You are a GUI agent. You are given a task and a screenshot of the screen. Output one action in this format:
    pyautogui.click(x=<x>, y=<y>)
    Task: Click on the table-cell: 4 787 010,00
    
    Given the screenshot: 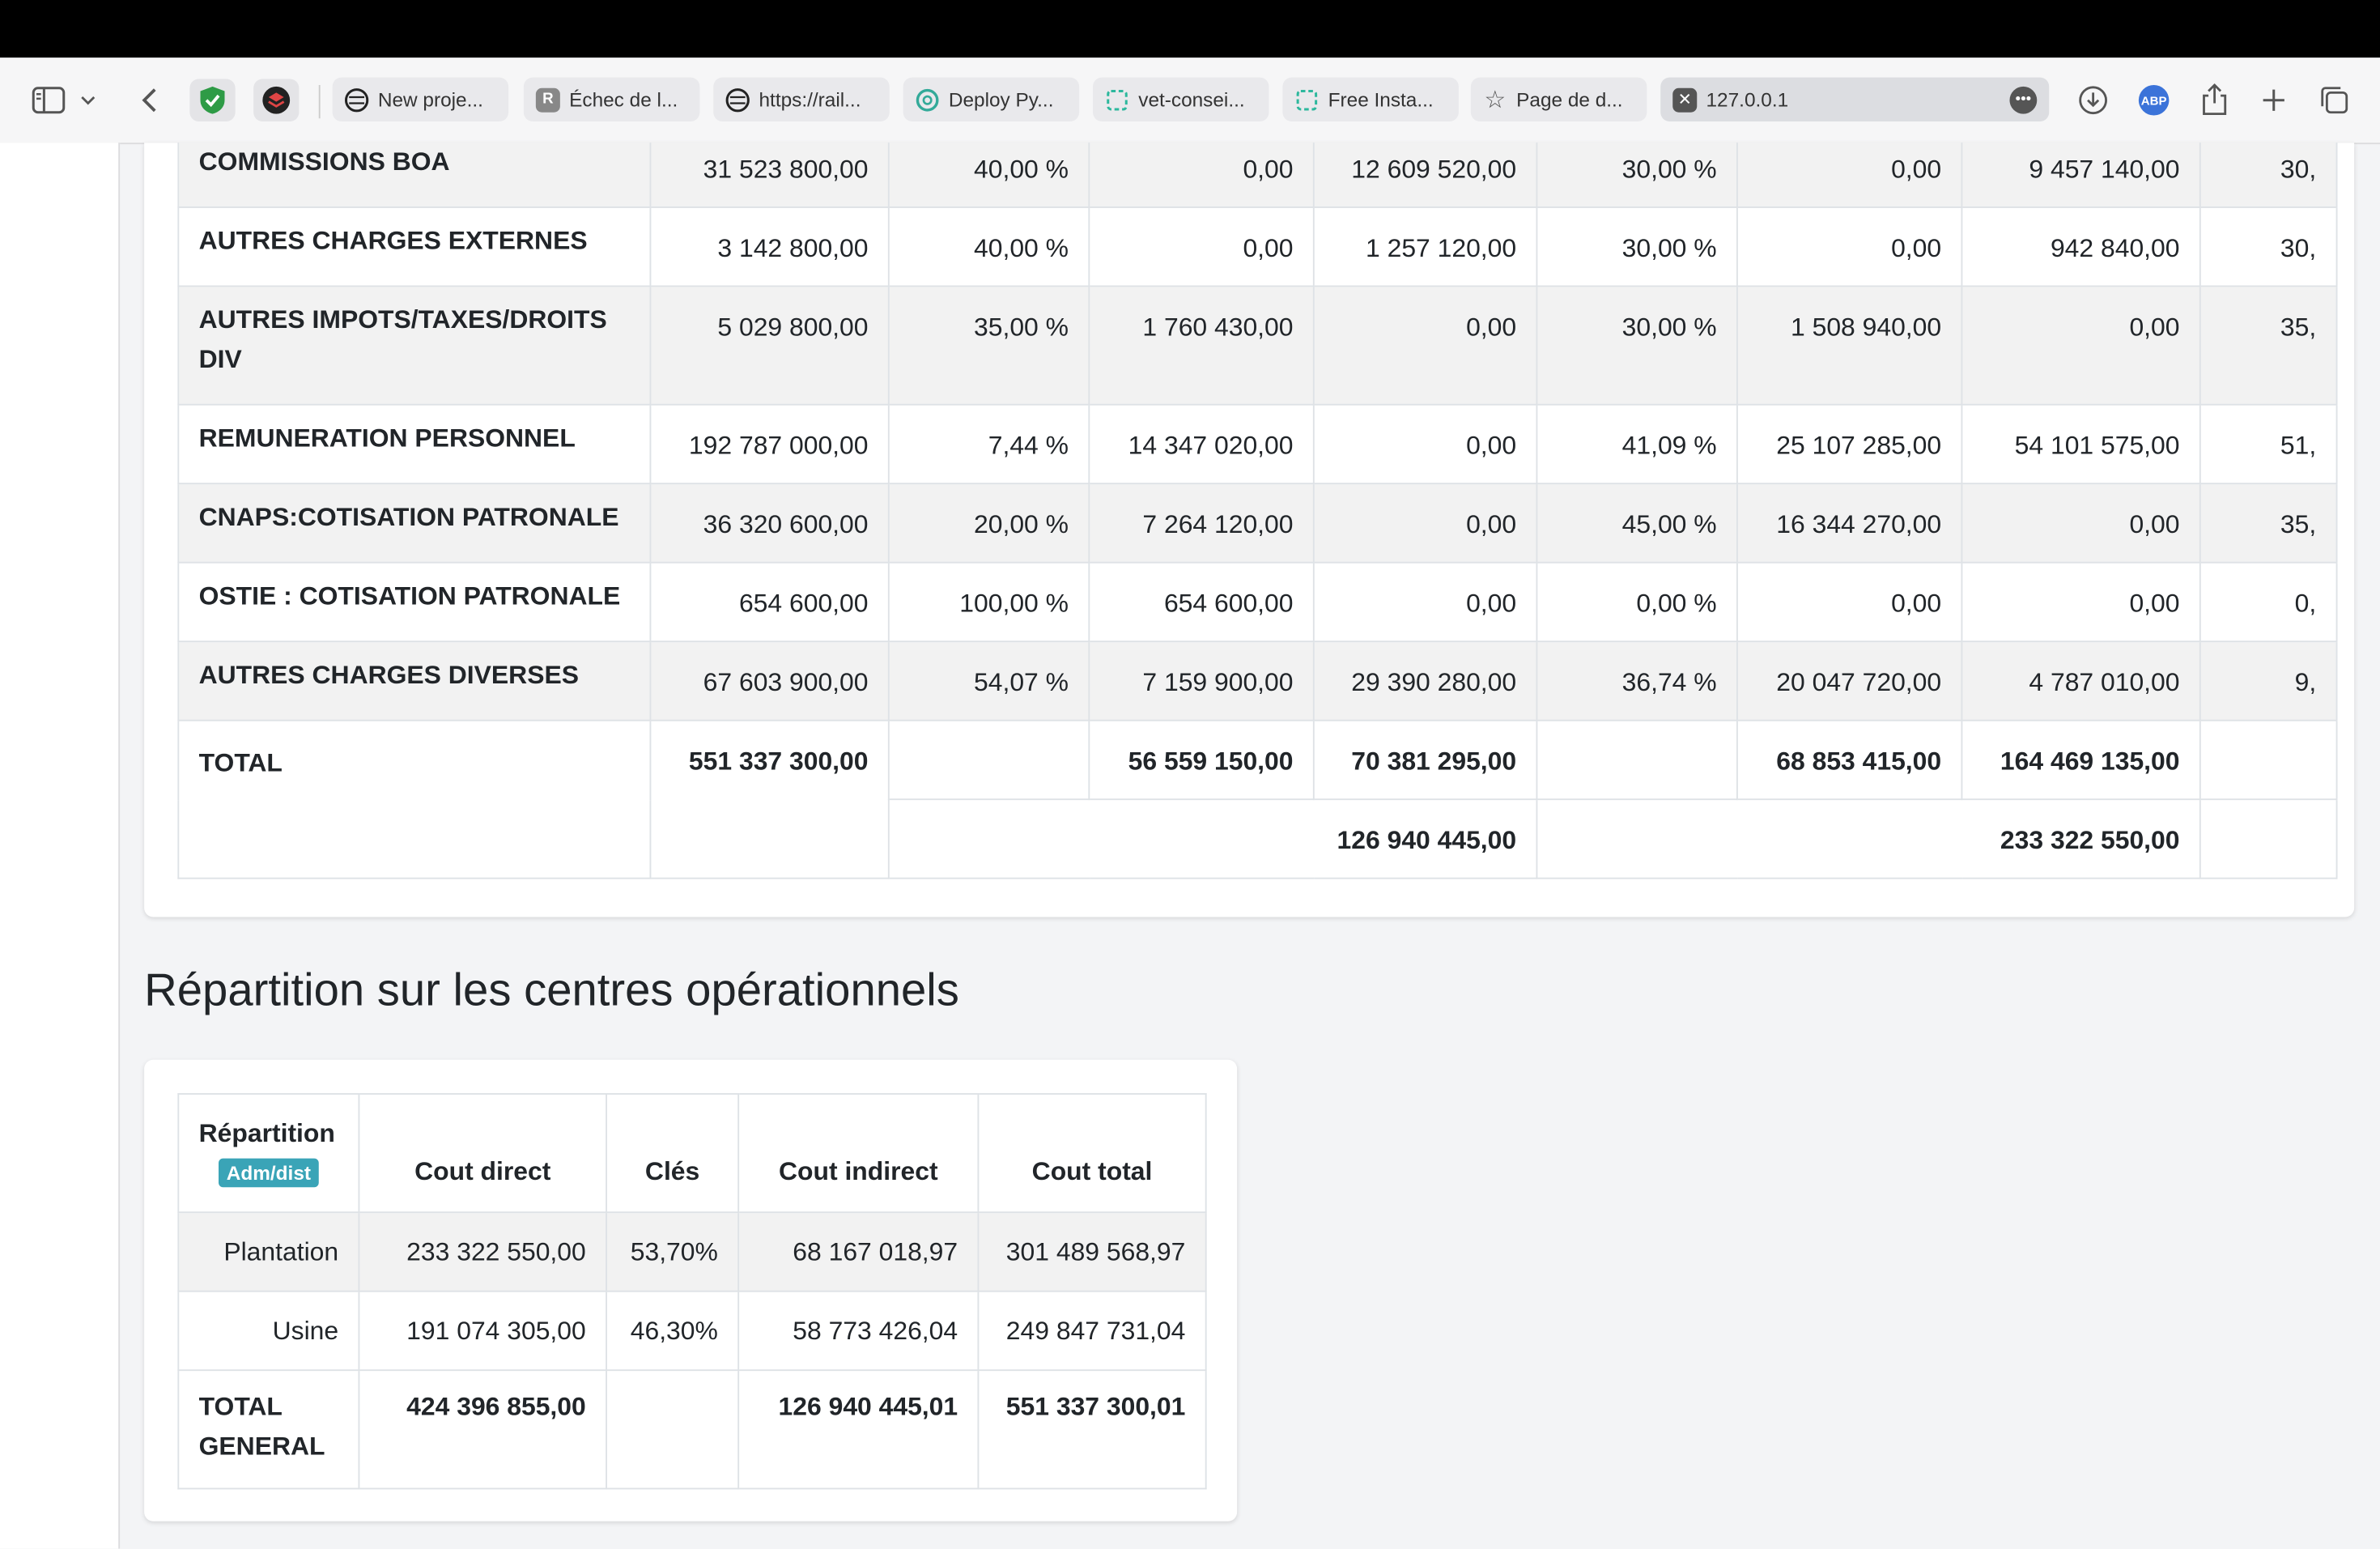 What is the action you would take?
    pyautogui.click(x=2081, y=680)
    